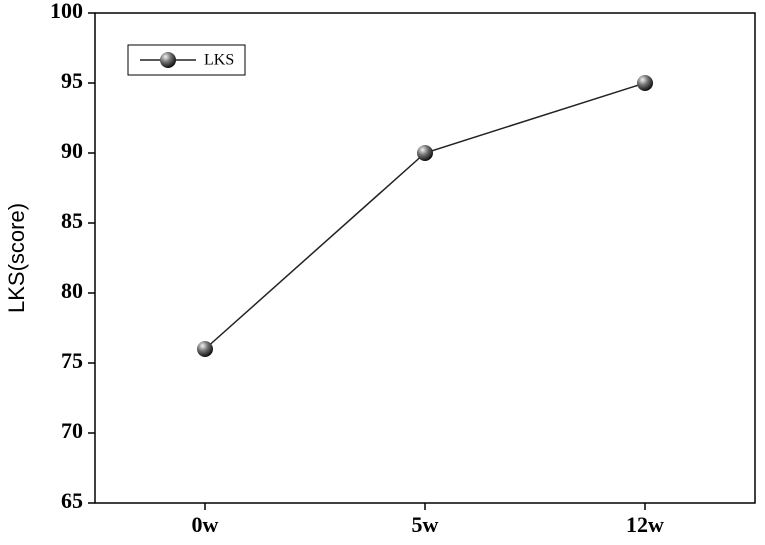 This screenshot has width=765, height=545. I want to click on y-tick-label: 75, so click(72, 360).